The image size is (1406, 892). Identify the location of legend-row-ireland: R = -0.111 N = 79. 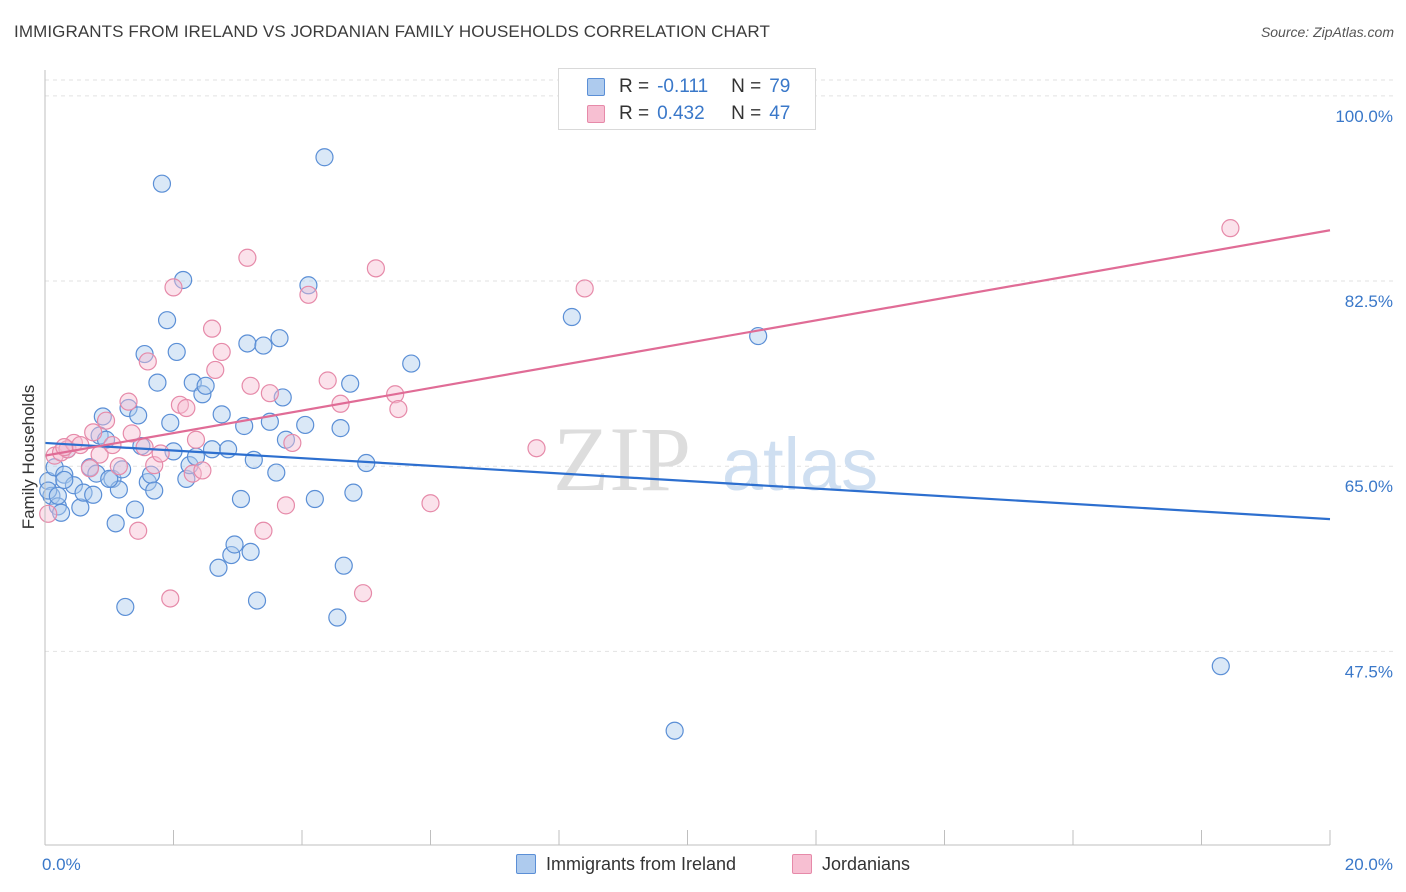
(688, 87).